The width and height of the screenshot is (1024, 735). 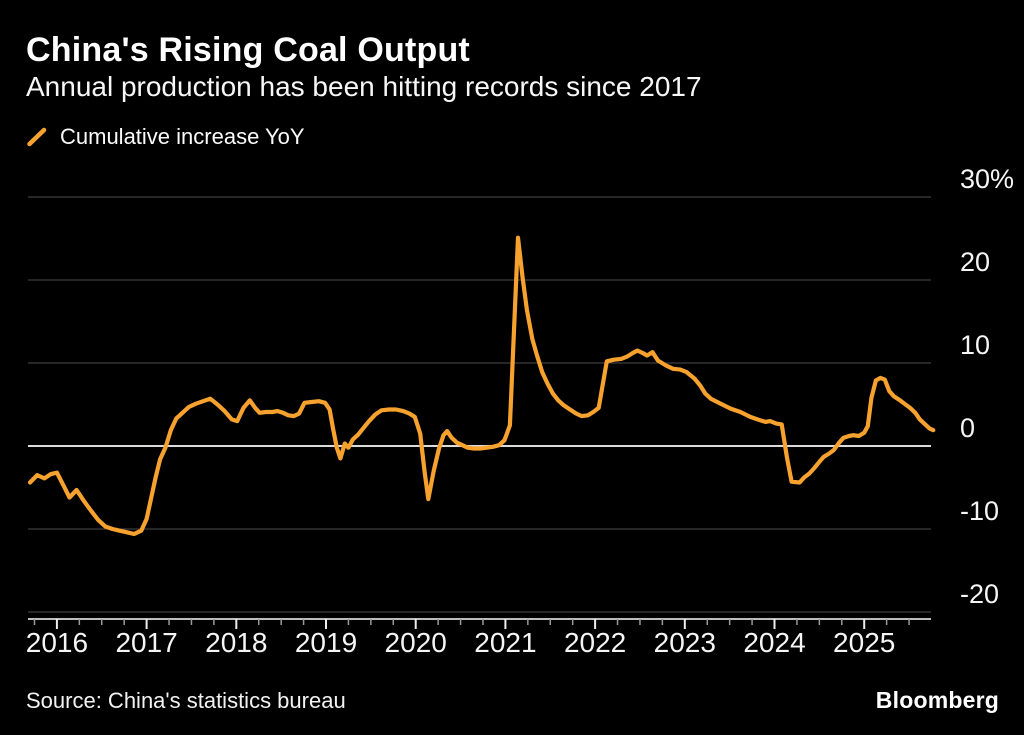 I want to click on y-axis-label: 0, so click(x=967, y=428).